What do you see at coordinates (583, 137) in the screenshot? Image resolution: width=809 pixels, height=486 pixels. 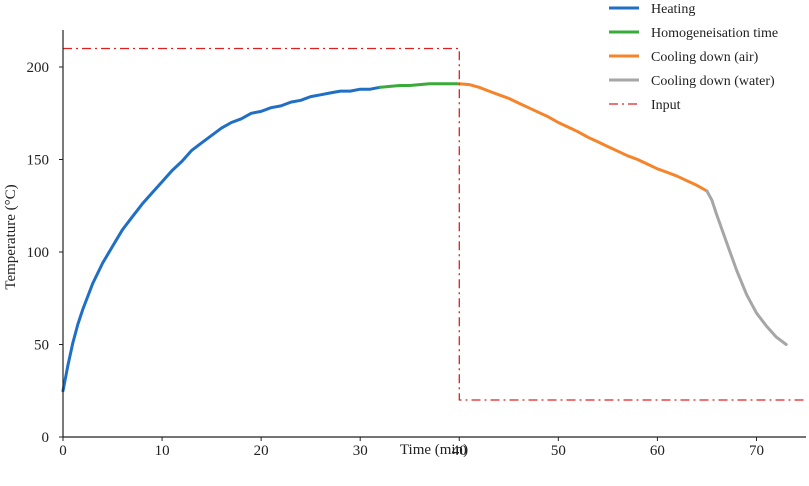 I see `series-line-cooling-down-air` at bounding box center [583, 137].